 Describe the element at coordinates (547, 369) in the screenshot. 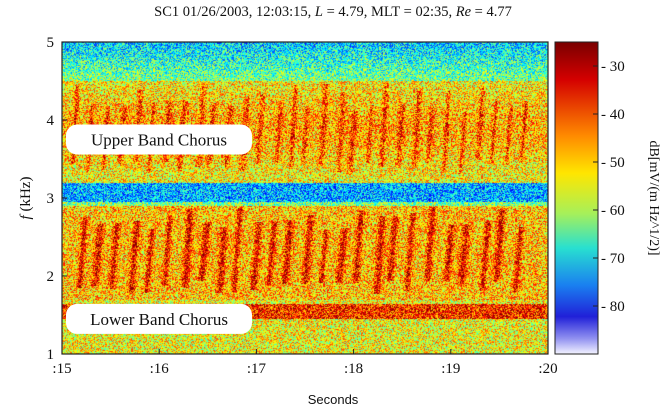

I see `x-tick-label: :20` at that location.